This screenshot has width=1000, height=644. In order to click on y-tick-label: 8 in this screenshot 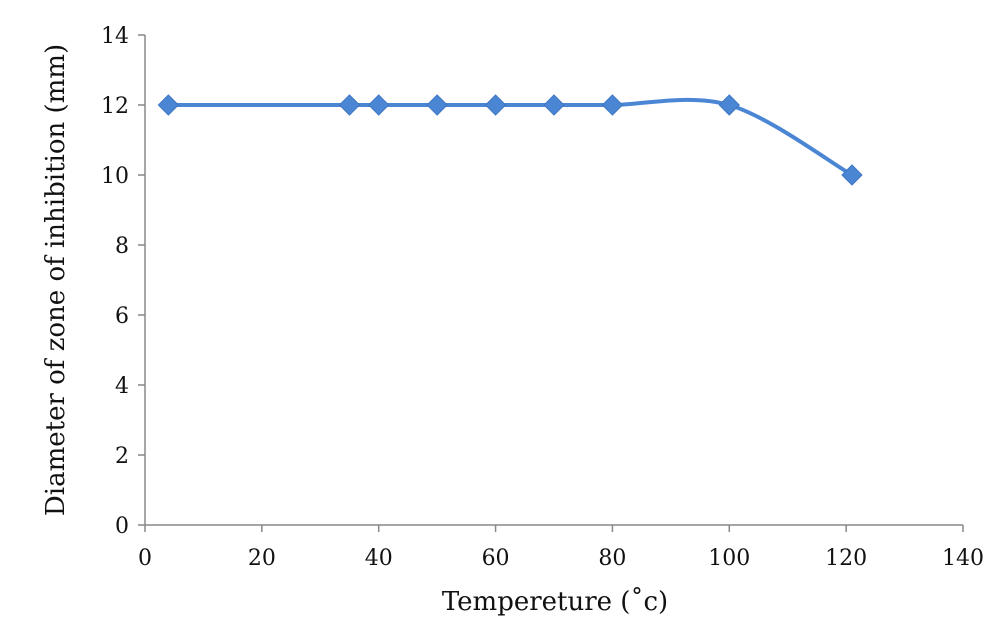, I will do `click(122, 246)`.